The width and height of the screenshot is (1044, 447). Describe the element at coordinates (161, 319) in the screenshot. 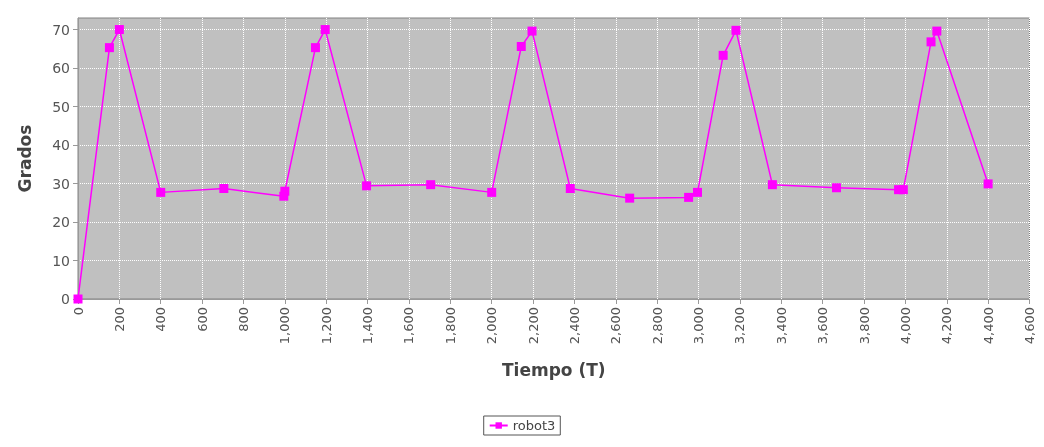

I see `x-tick-label: 400` at that location.